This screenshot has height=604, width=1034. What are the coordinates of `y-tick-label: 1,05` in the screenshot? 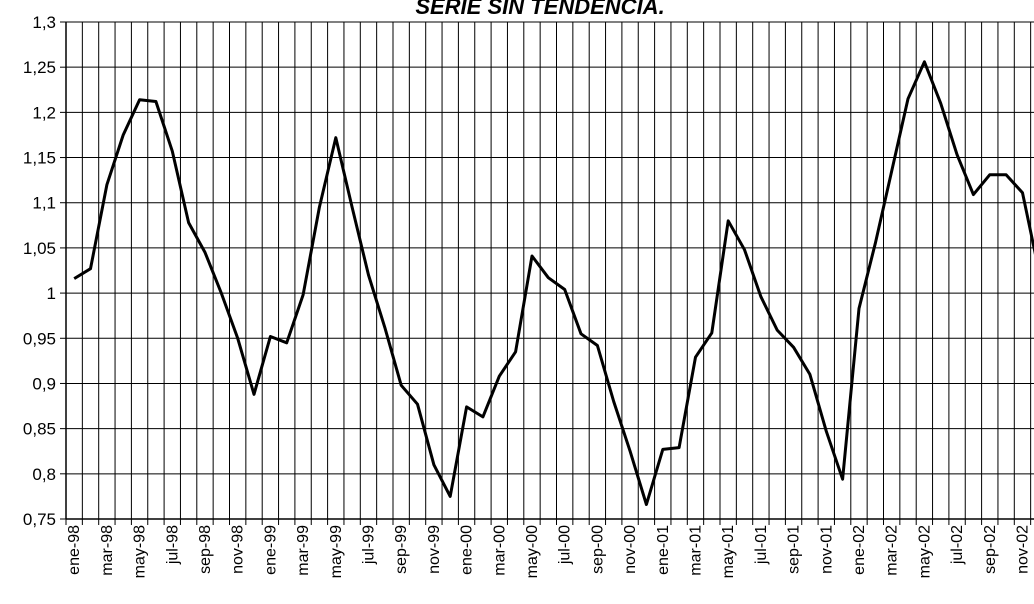 It's located at (39, 248).